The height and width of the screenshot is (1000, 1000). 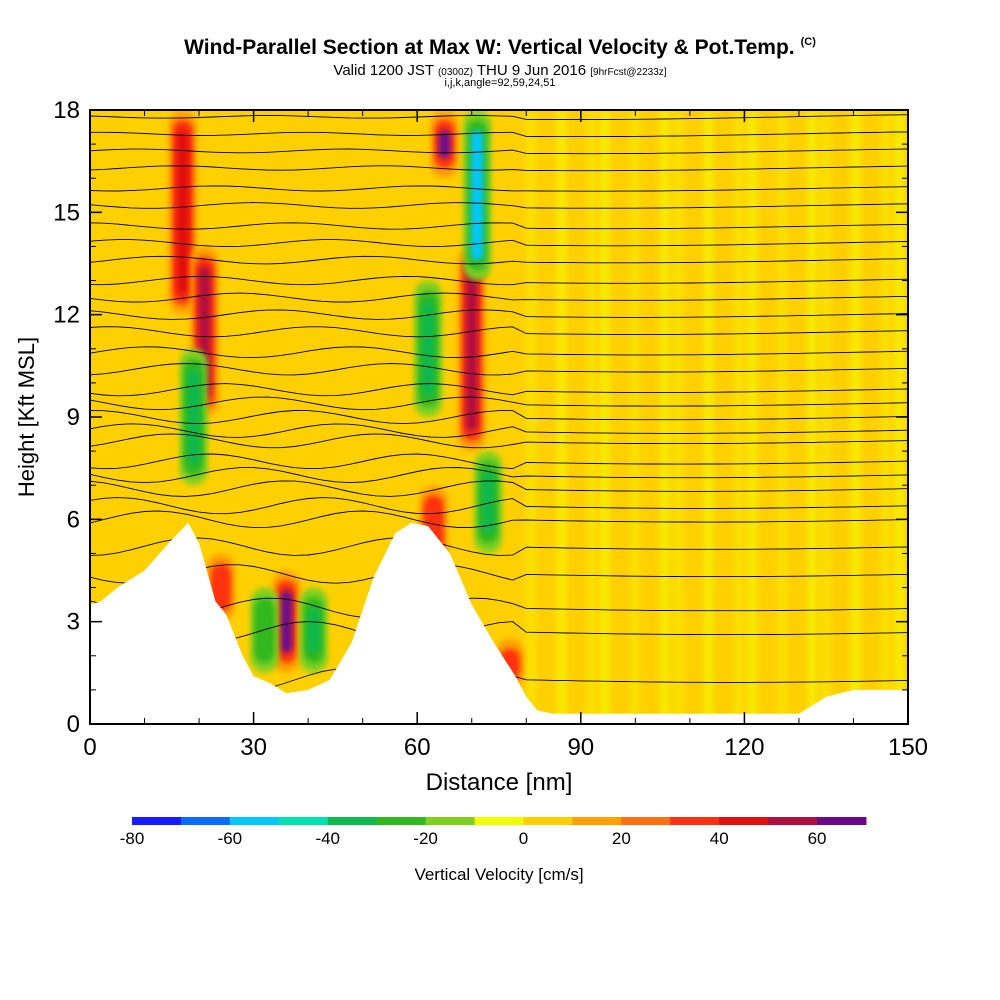 What do you see at coordinates (628, 72) in the screenshot?
I see `forecast-info: [9hrFcst@2233z]` at bounding box center [628, 72].